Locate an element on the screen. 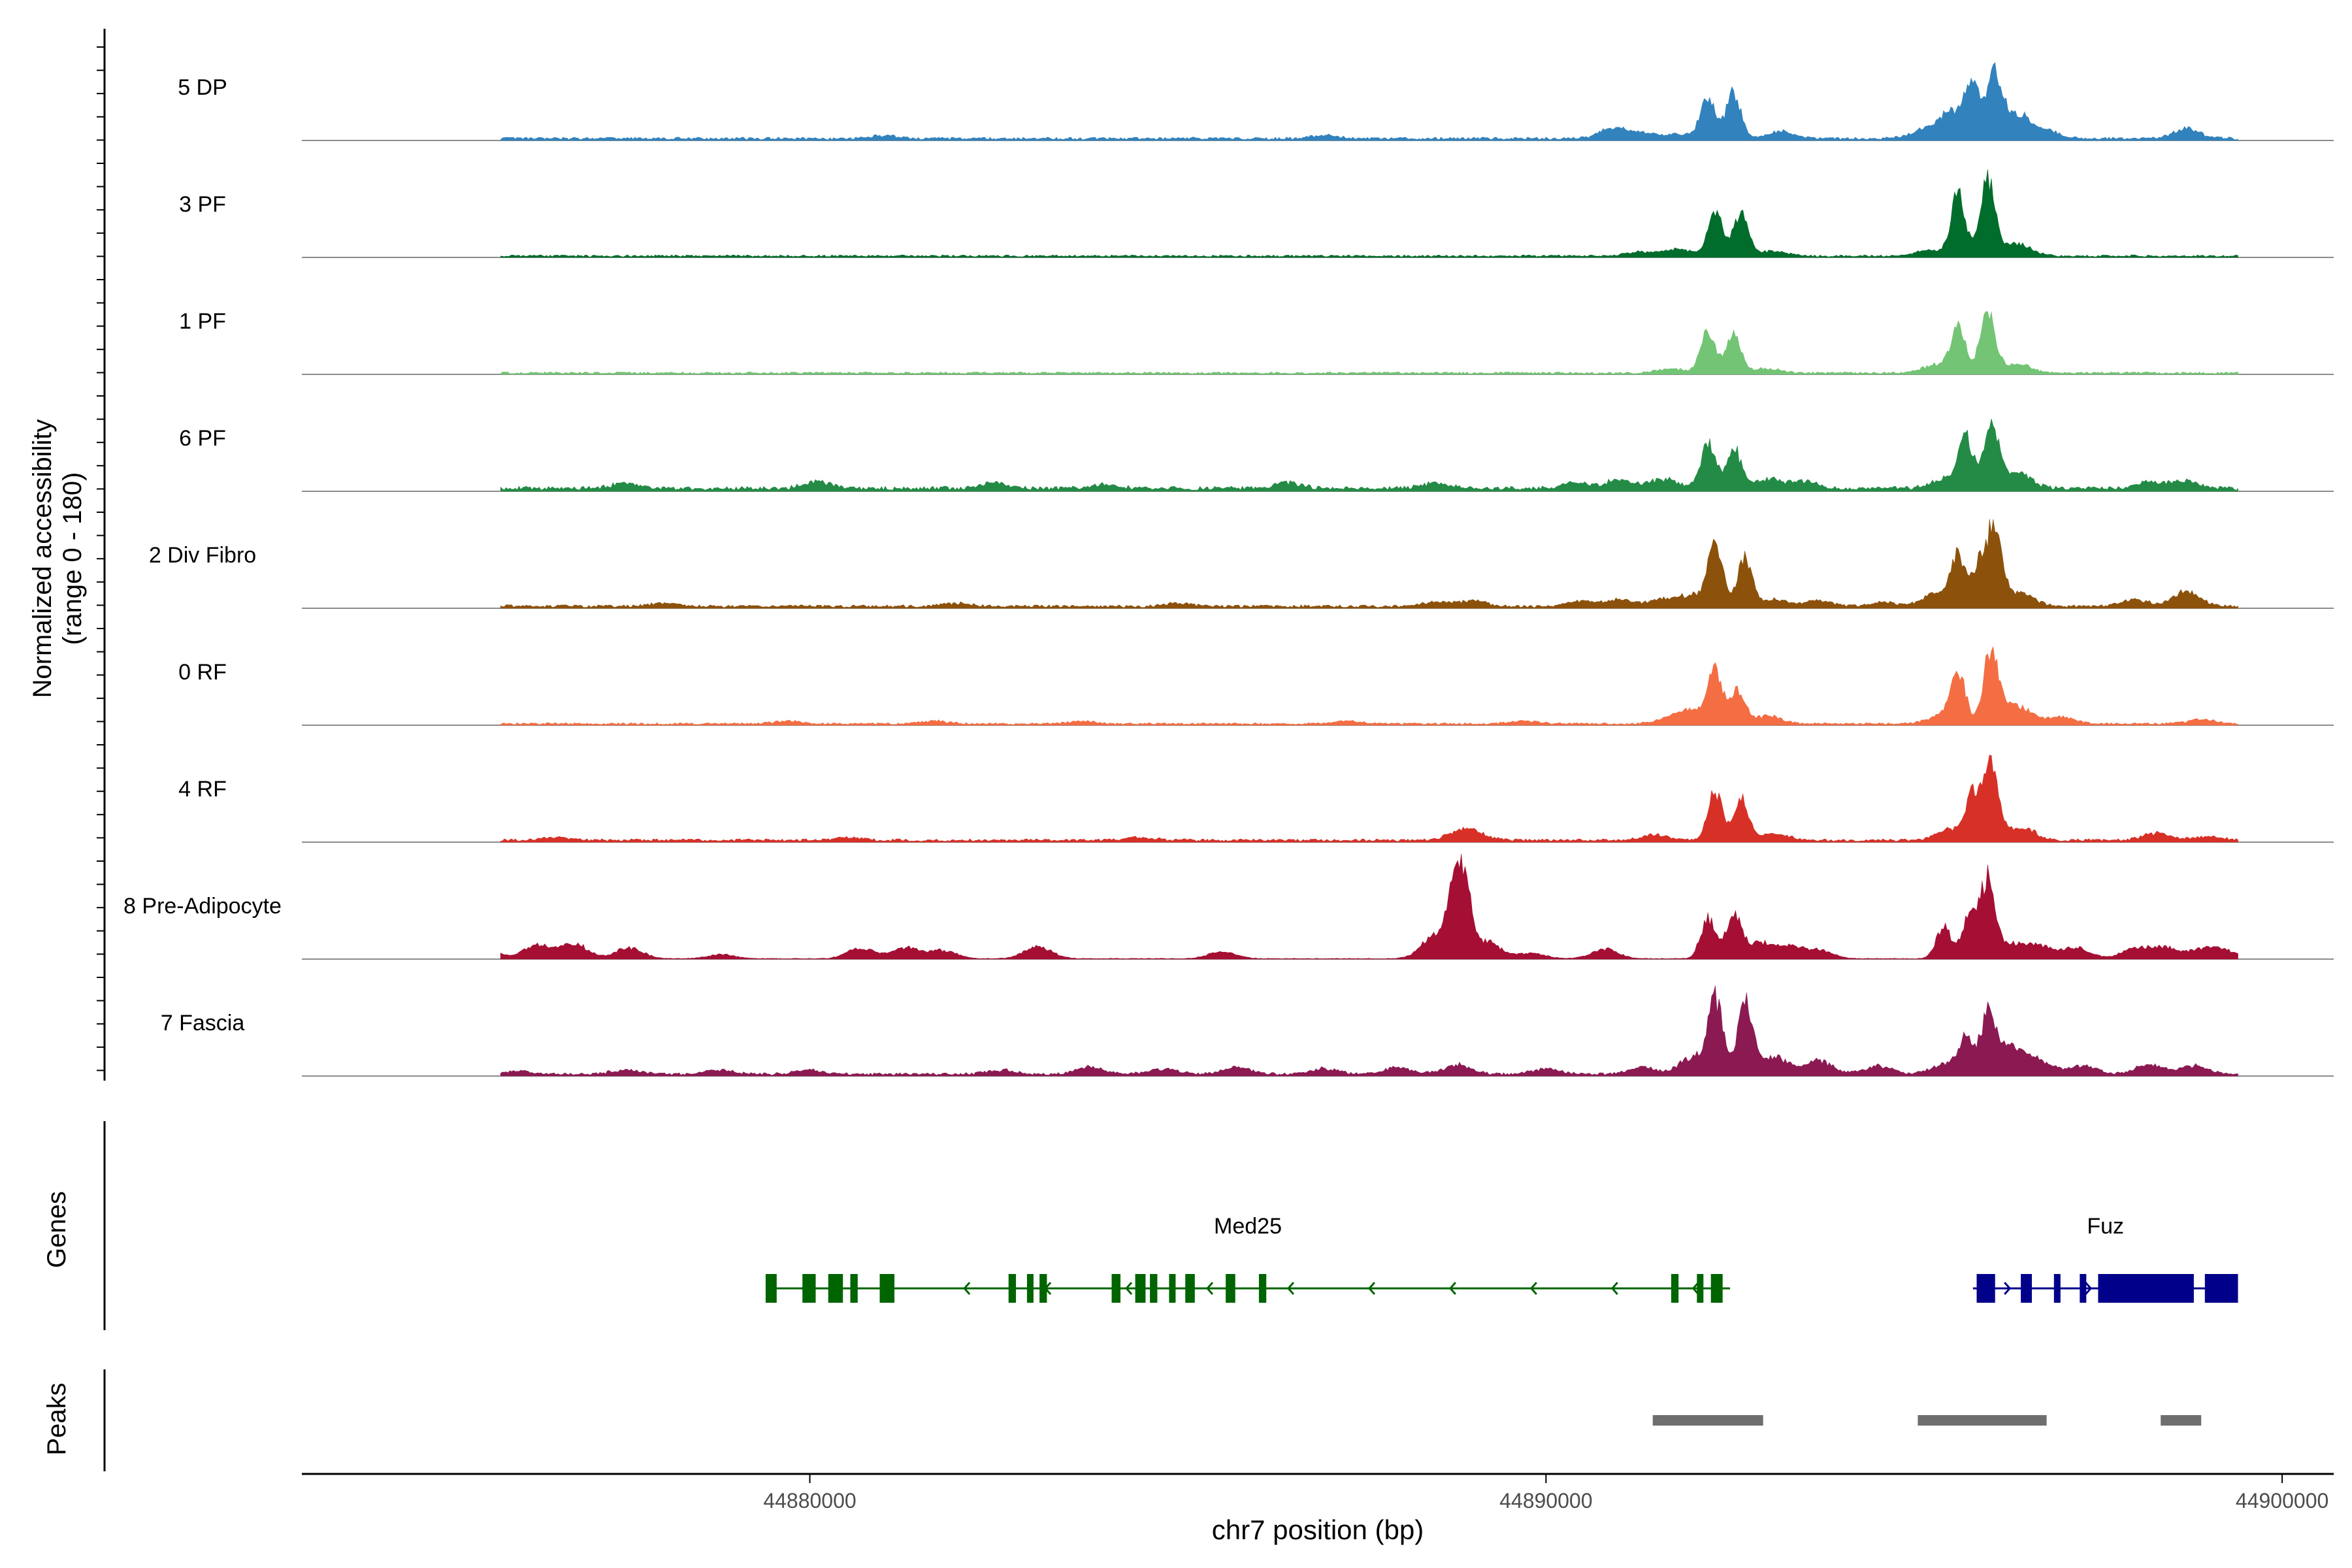 The height and width of the screenshot is (1568, 2352). genes-panel-label: Genes is located at coordinates (56, 1229).